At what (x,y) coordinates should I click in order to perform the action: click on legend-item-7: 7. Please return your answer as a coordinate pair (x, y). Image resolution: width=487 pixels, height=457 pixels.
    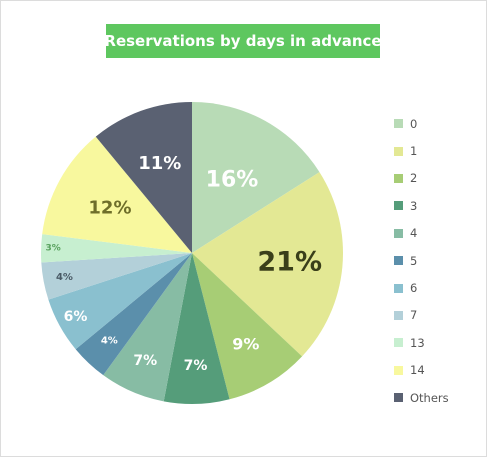
    Looking at the image, I should click on (439, 315).